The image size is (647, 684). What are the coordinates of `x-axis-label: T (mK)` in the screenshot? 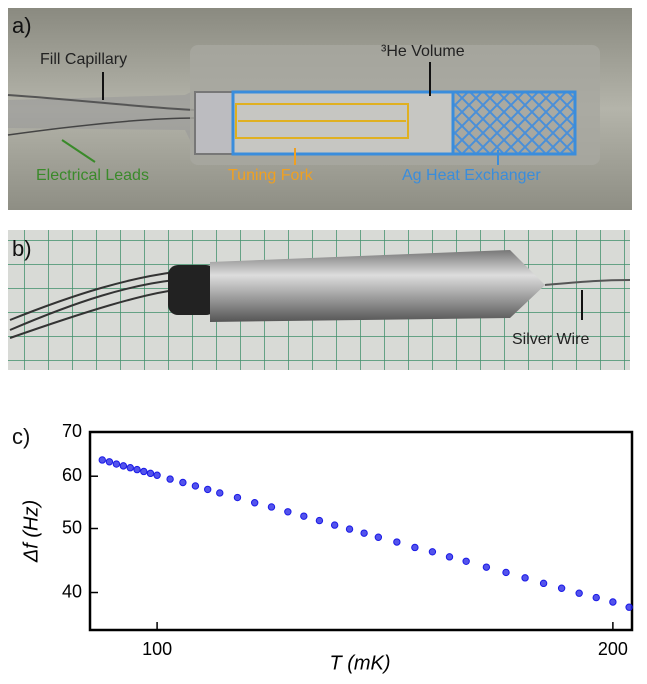 It's located at (359, 663).